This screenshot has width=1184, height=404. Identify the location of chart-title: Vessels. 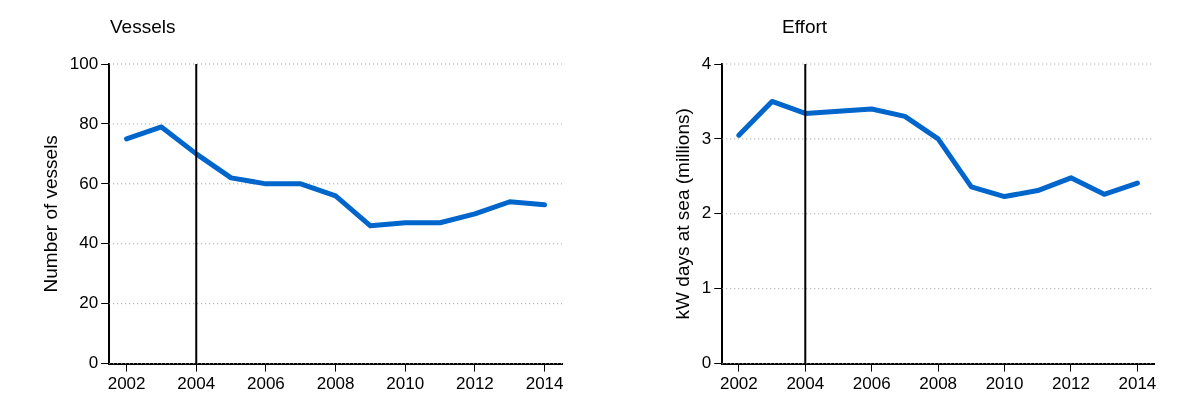
(143, 27).